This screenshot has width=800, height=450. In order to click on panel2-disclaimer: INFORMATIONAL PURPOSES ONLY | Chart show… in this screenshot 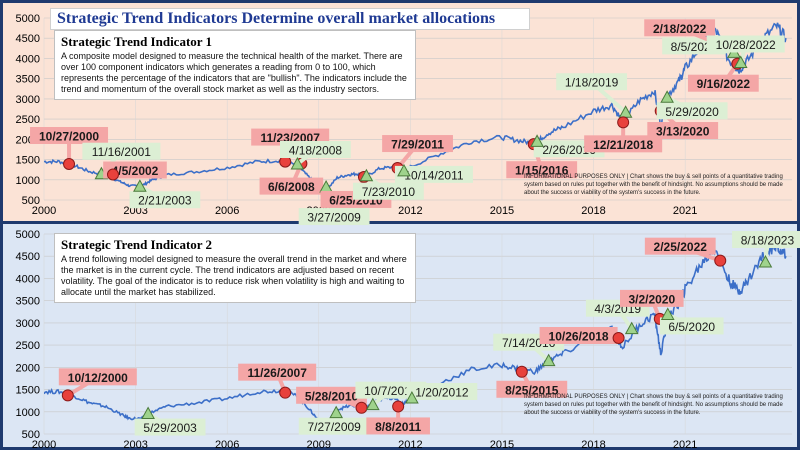, I will do `click(653, 405)`.